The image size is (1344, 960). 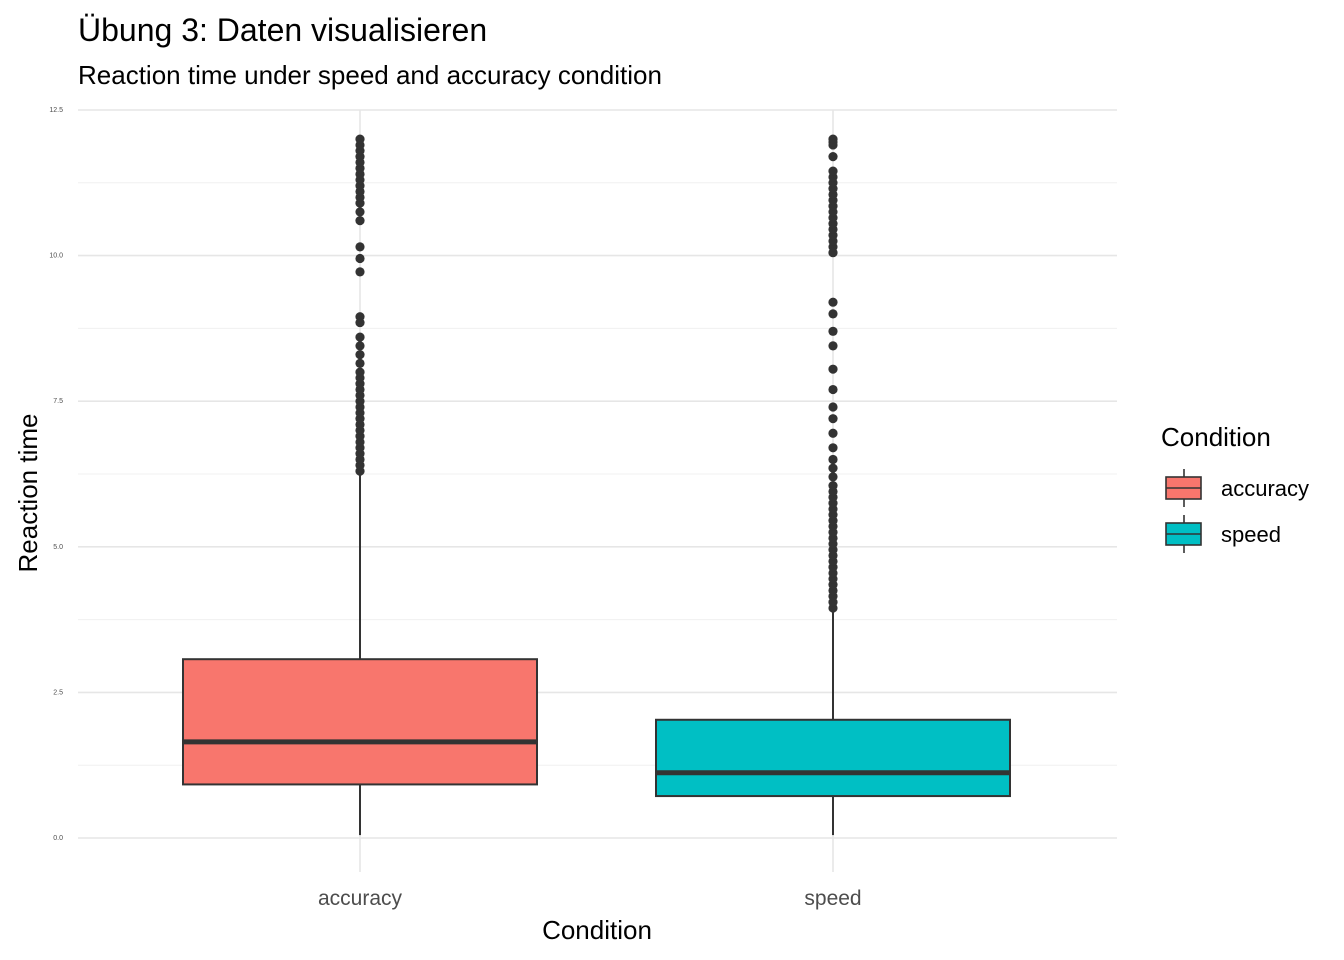 What do you see at coordinates (56, 110) in the screenshot?
I see `y-tick-label: 12.5` at bounding box center [56, 110].